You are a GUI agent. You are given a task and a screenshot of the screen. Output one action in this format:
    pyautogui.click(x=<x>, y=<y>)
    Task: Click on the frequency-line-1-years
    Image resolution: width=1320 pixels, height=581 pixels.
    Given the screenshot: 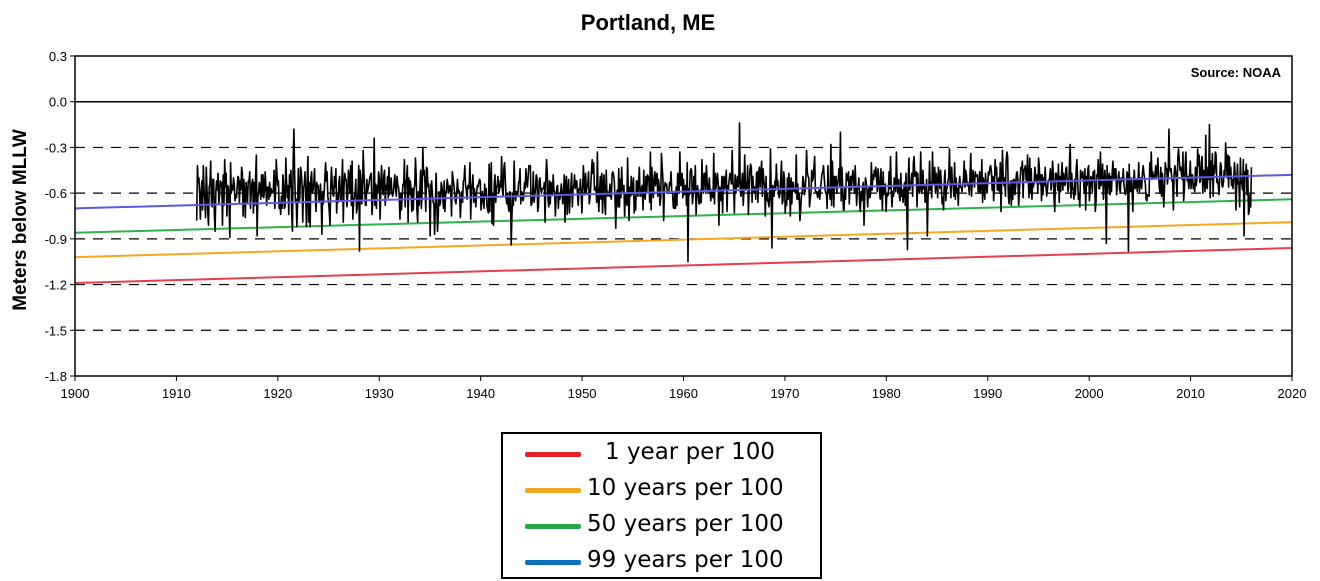 What is the action you would take?
    pyautogui.click(x=683, y=266)
    